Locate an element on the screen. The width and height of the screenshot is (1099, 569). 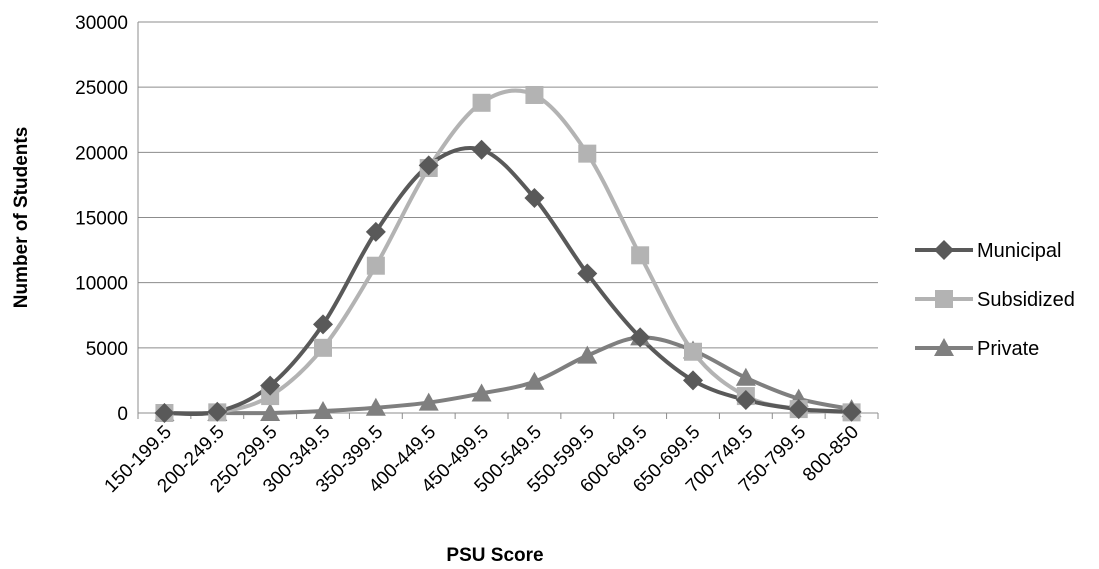
legend-item-municipal: Municipal is located at coordinates (988, 251).